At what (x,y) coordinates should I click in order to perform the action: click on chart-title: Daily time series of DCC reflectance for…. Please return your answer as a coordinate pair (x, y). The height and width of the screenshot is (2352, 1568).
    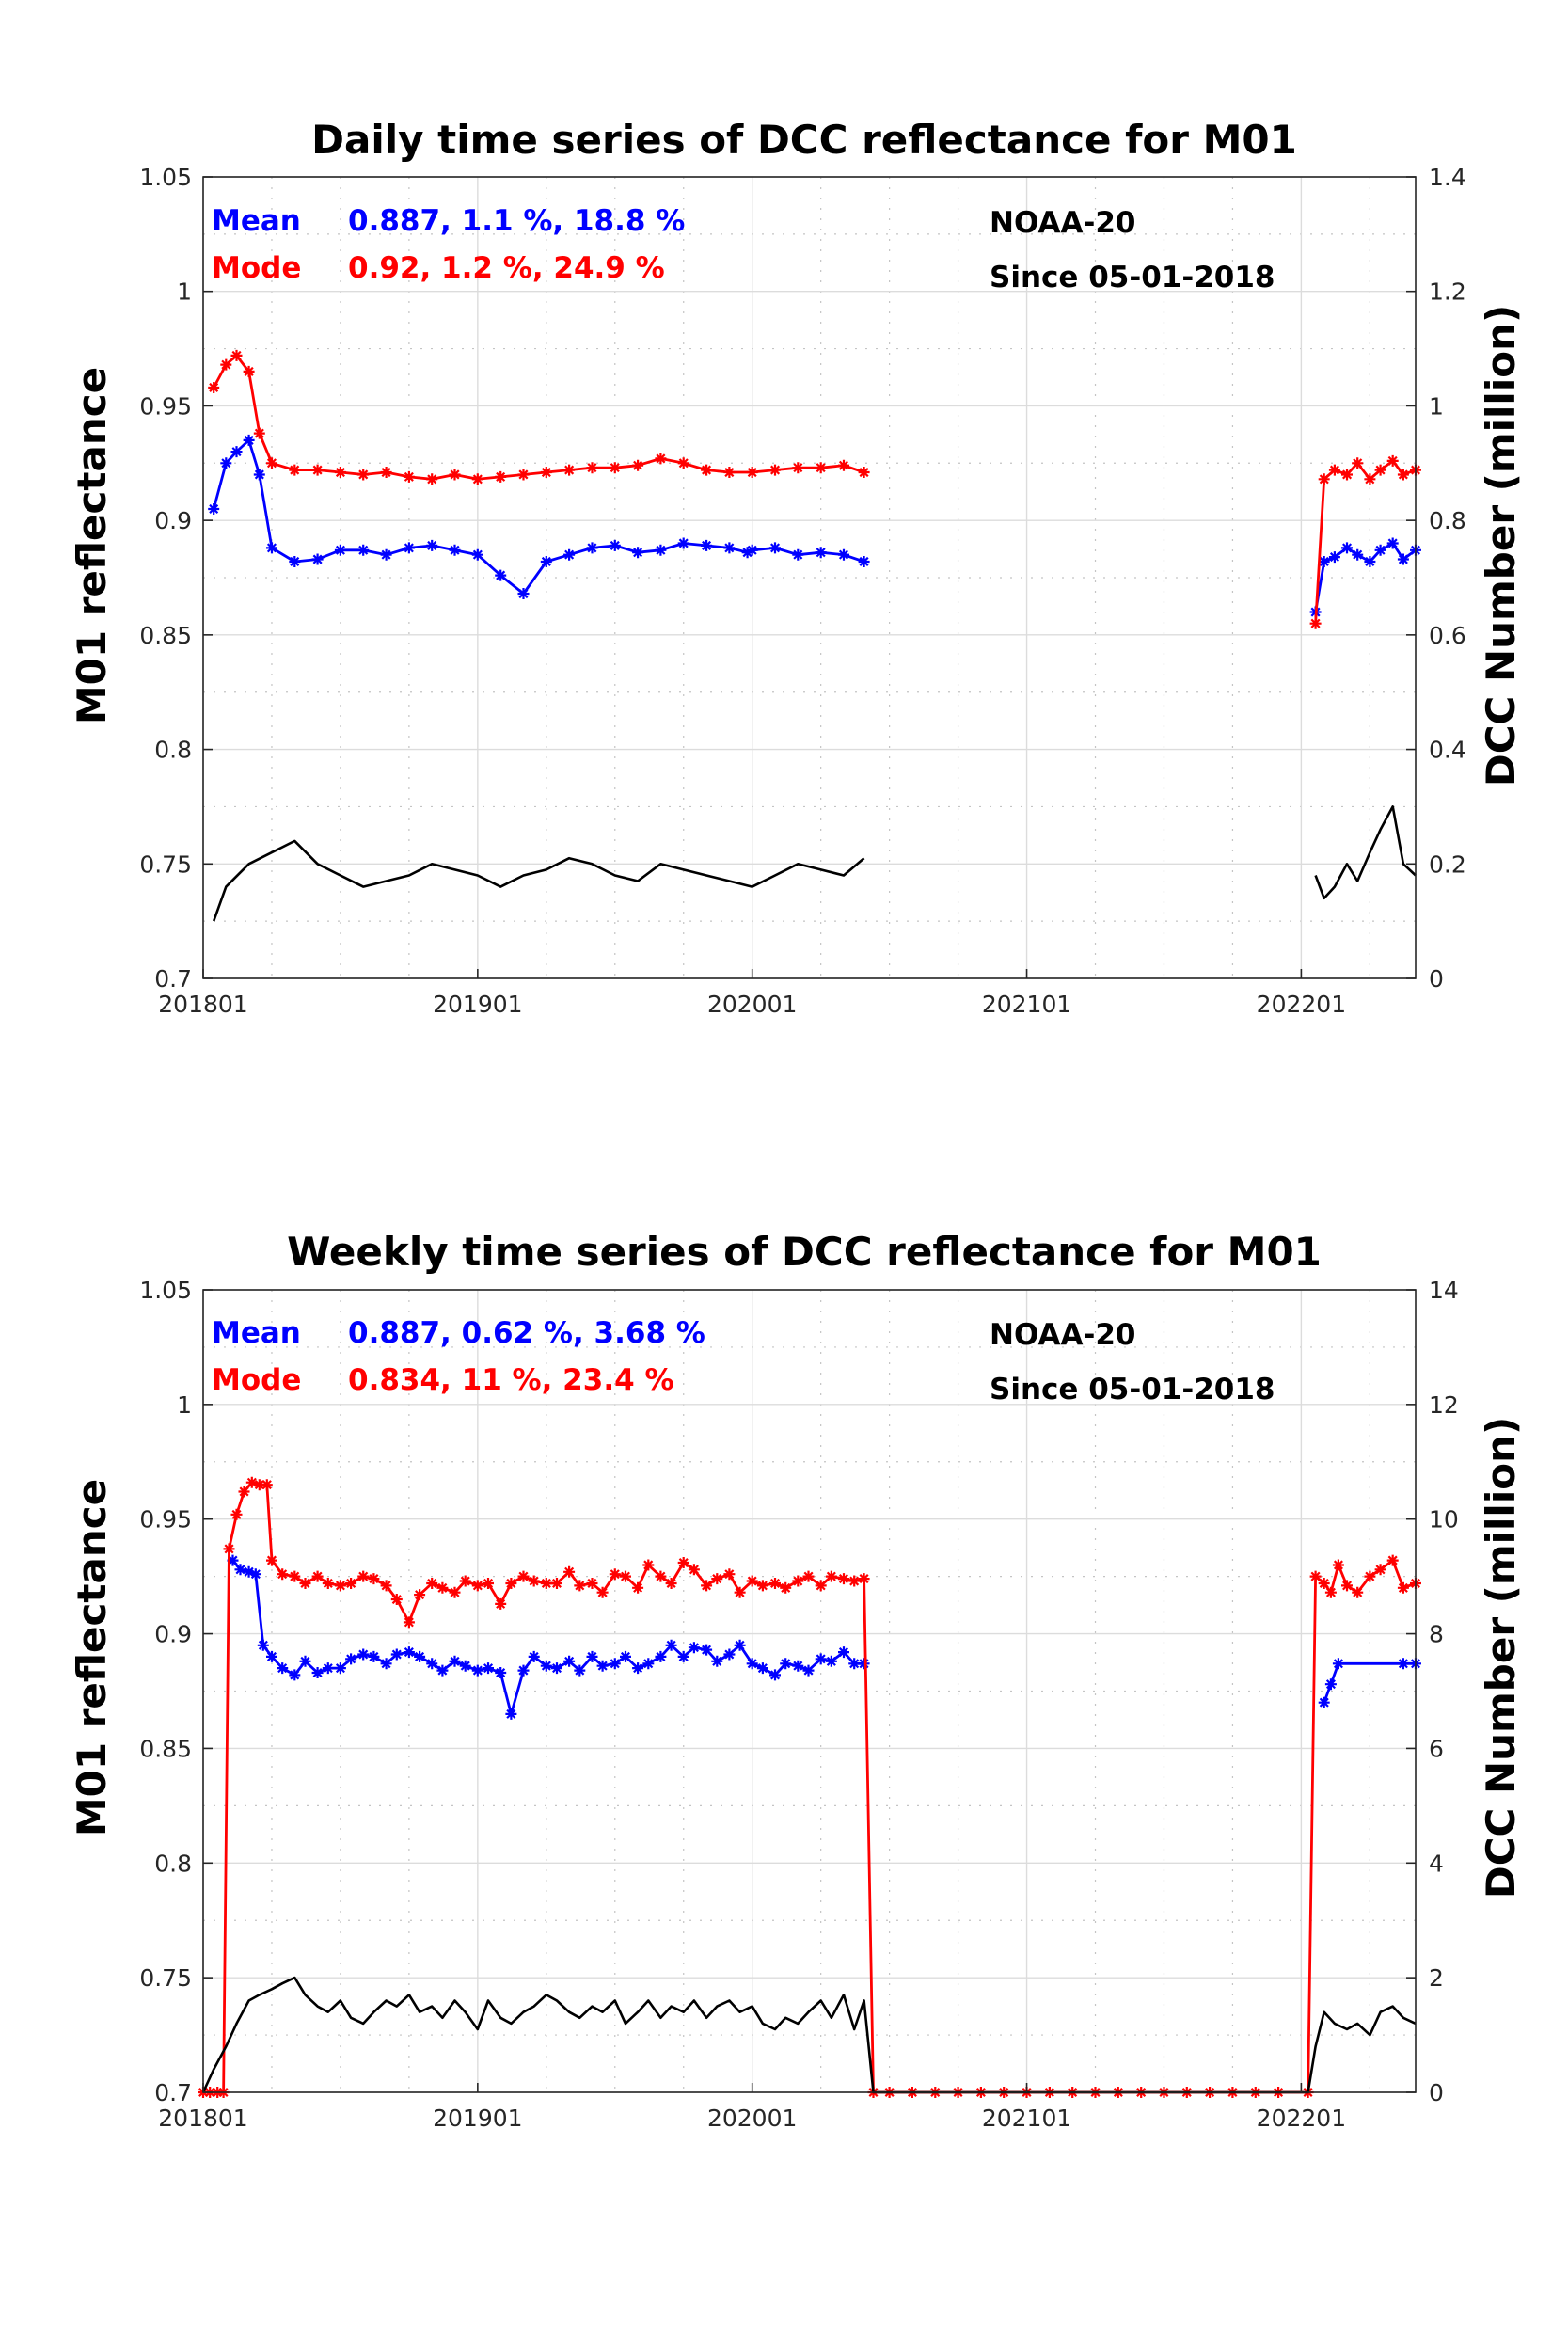
    Looking at the image, I should click on (804, 140).